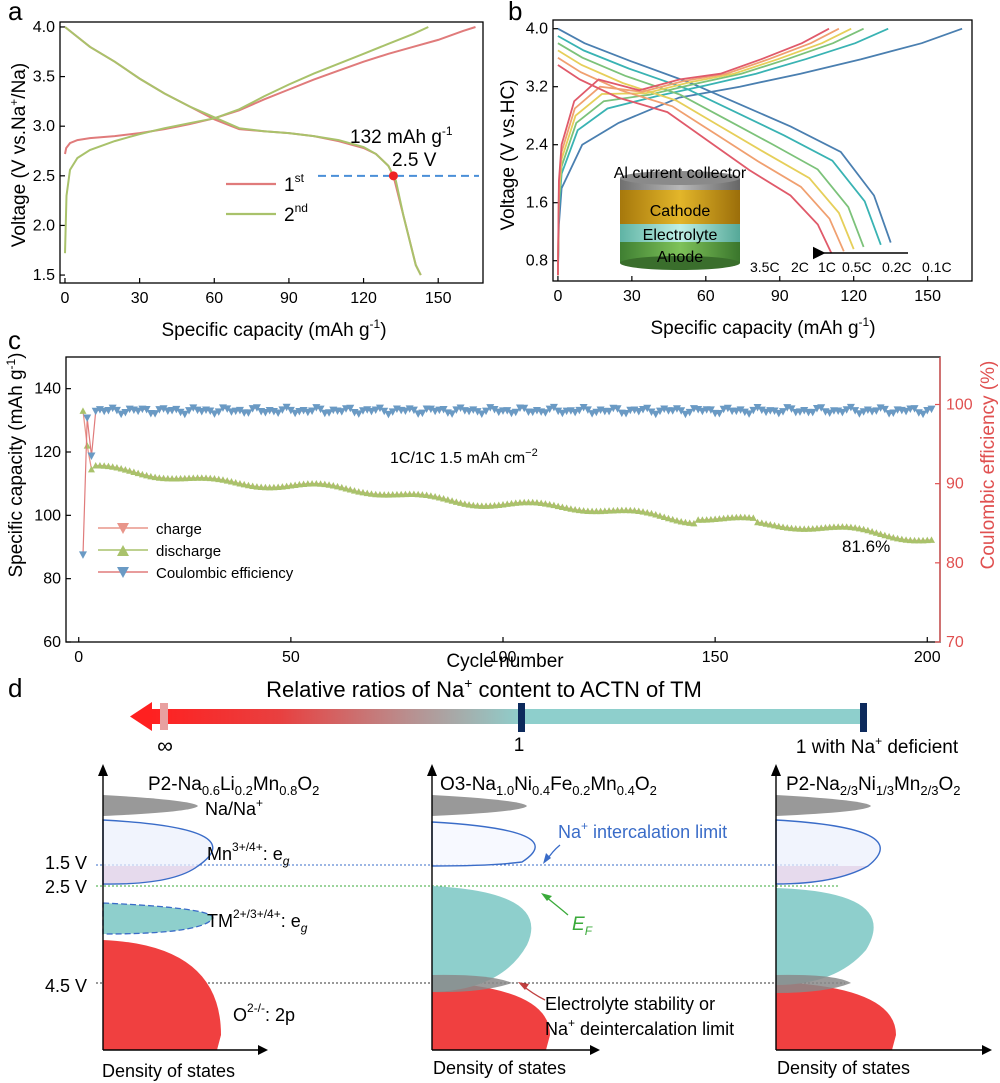  I want to click on cathode-layer, so click(680, 206).